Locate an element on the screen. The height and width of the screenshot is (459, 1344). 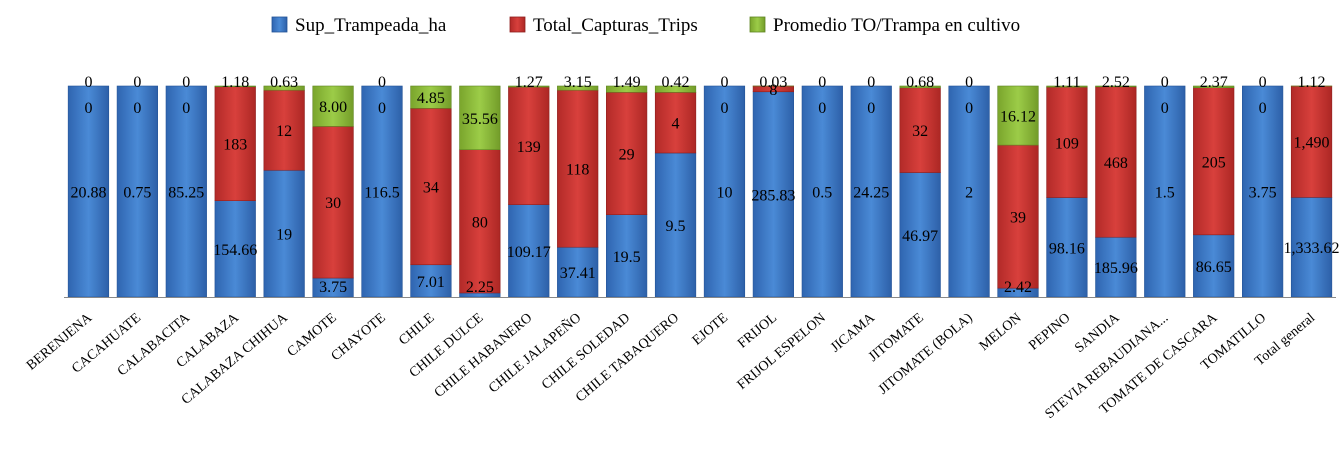
legend-label-0: Sup_Trampeada_ha is located at coordinates (371, 25).